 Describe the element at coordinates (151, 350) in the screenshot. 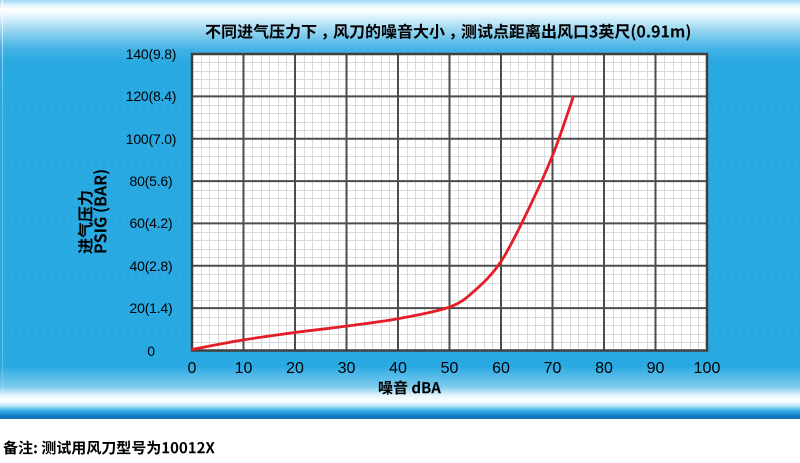

I see `y-tick-label: 0` at that location.